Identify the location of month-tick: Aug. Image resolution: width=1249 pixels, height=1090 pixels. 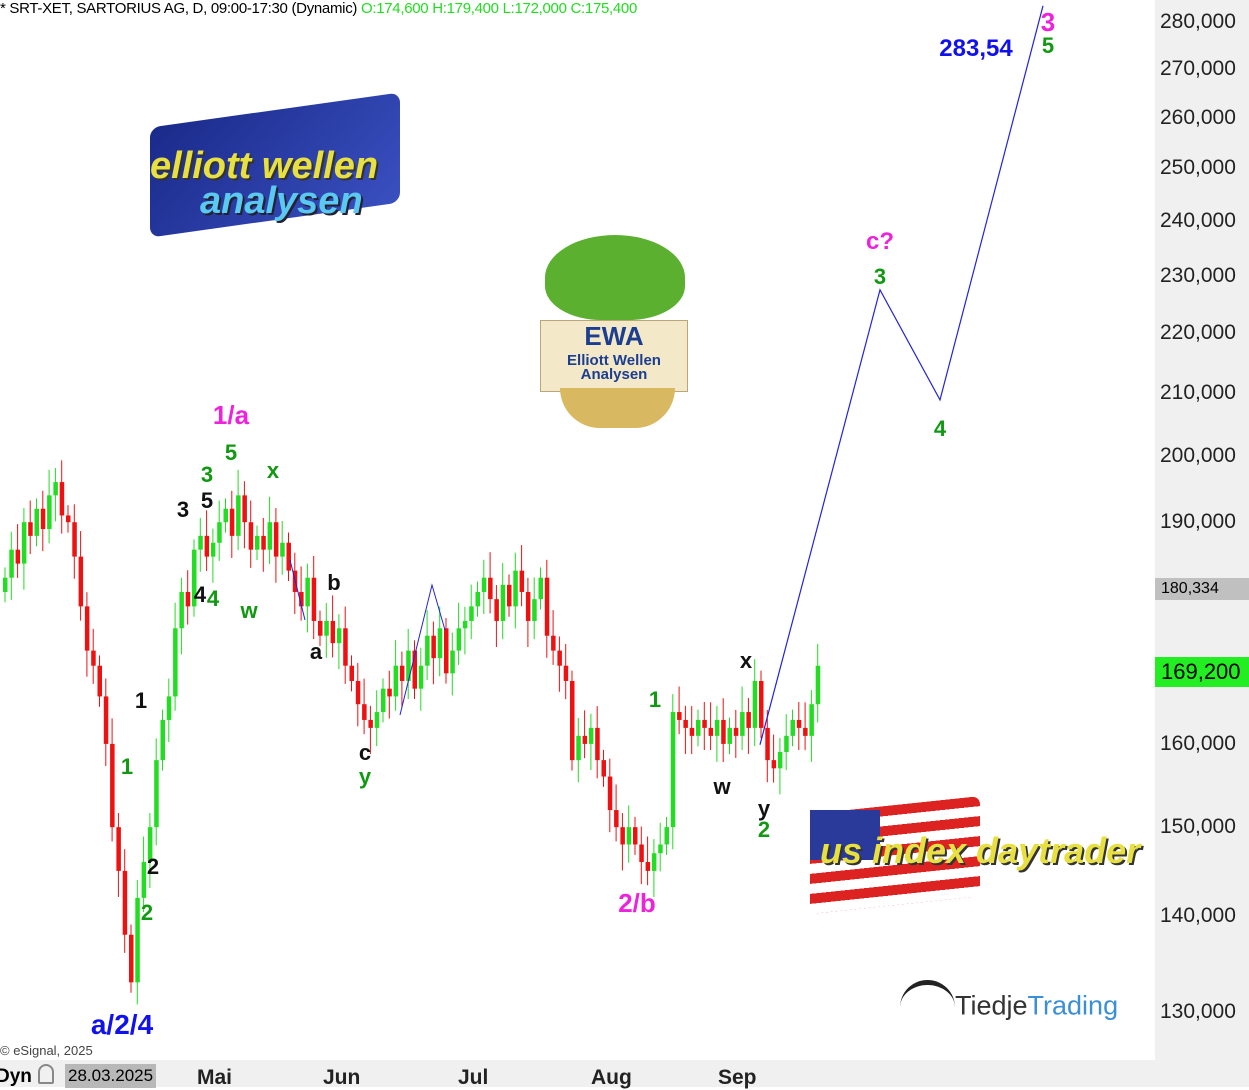
(611, 1077).